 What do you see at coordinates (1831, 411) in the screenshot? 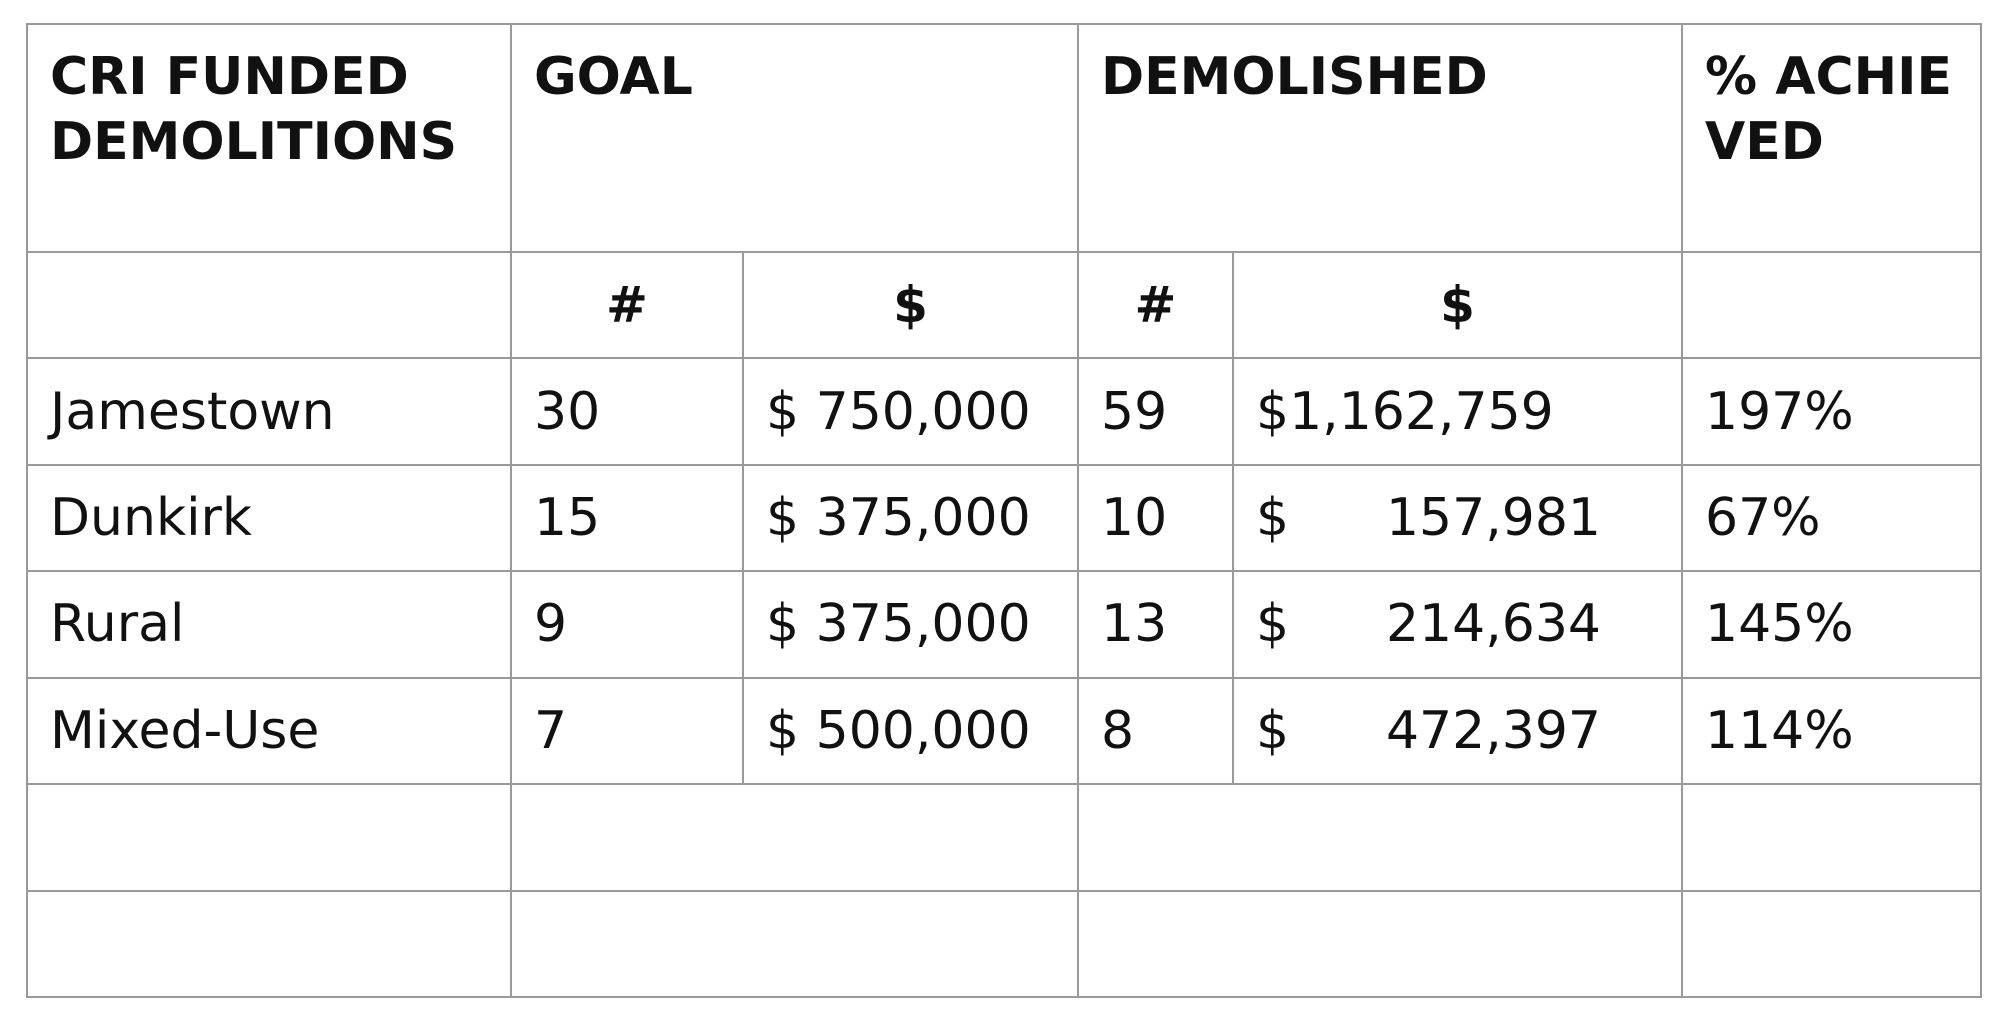
I see `row-percent-achieved: 197%` at bounding box center [1831, 411].